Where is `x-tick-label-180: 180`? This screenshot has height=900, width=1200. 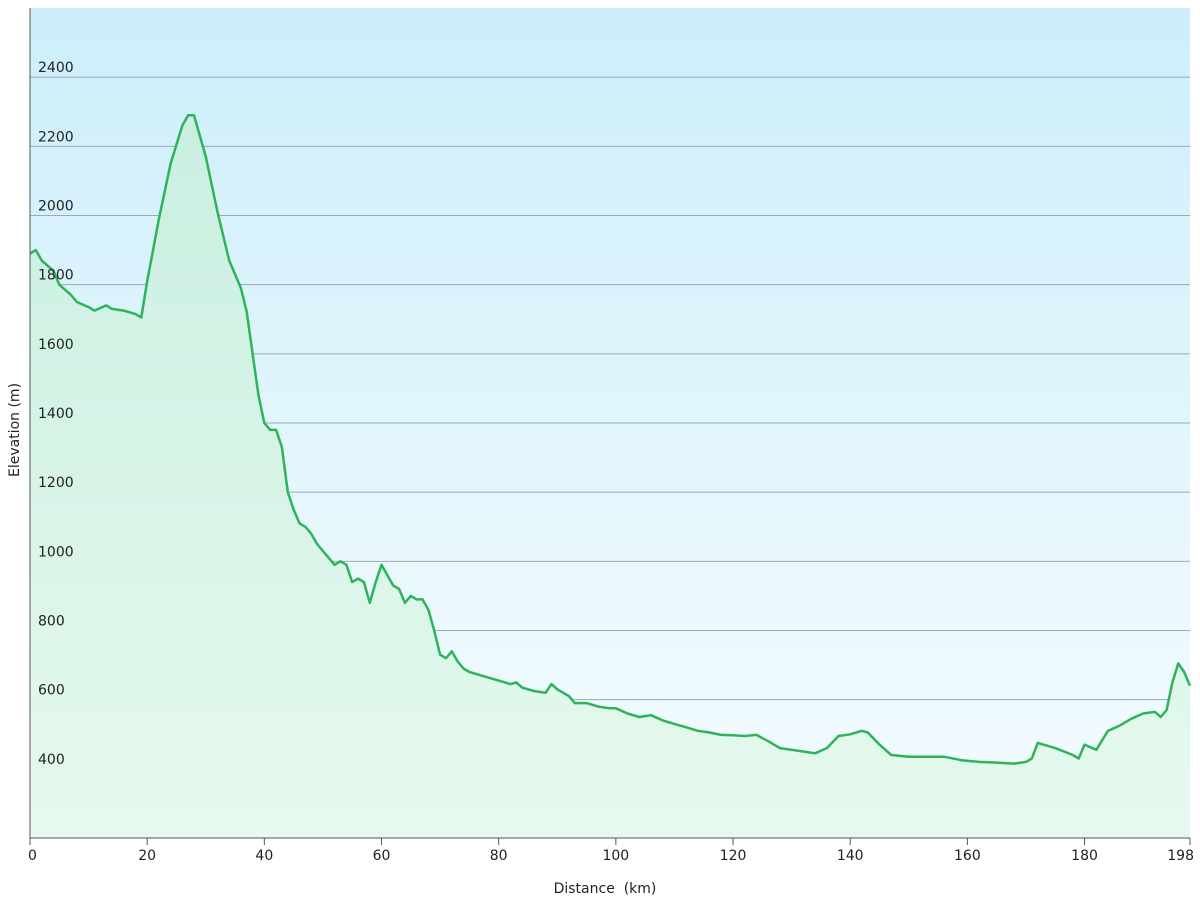
x-tick-label-180: 180 is located at coordinates (1084, 856).